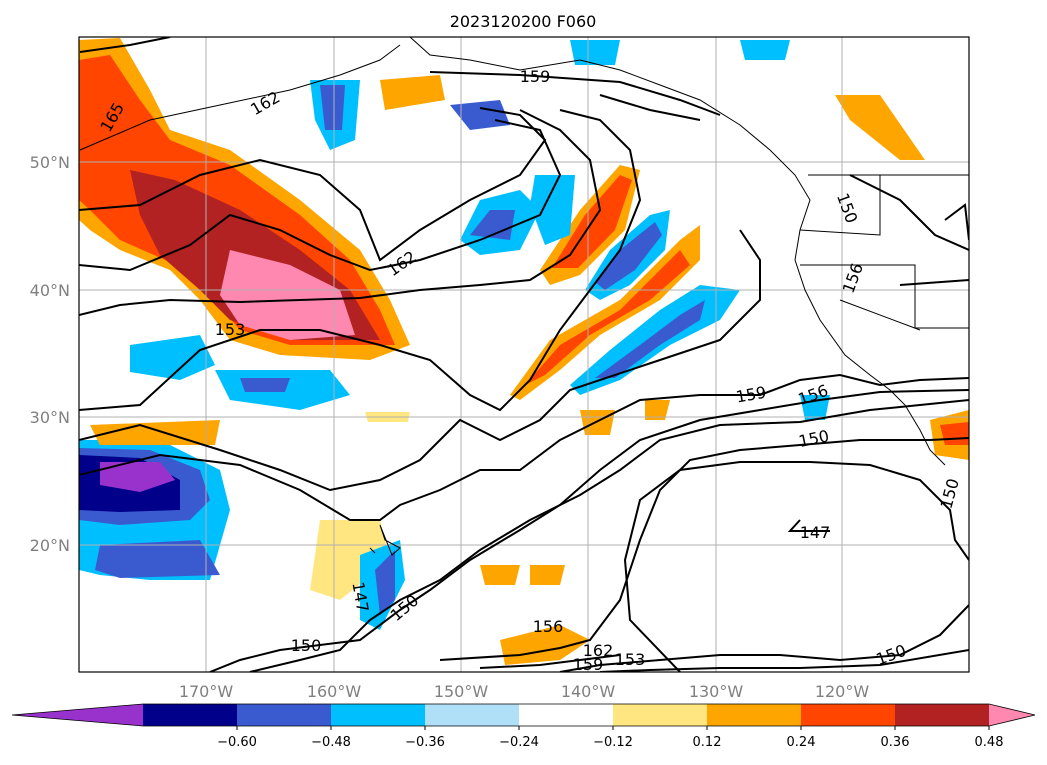  What do you see at coordinates (801, 742) in the screenshot?
I see `colorbar-tick-label: 0.24` at bounding box center [801, 742].